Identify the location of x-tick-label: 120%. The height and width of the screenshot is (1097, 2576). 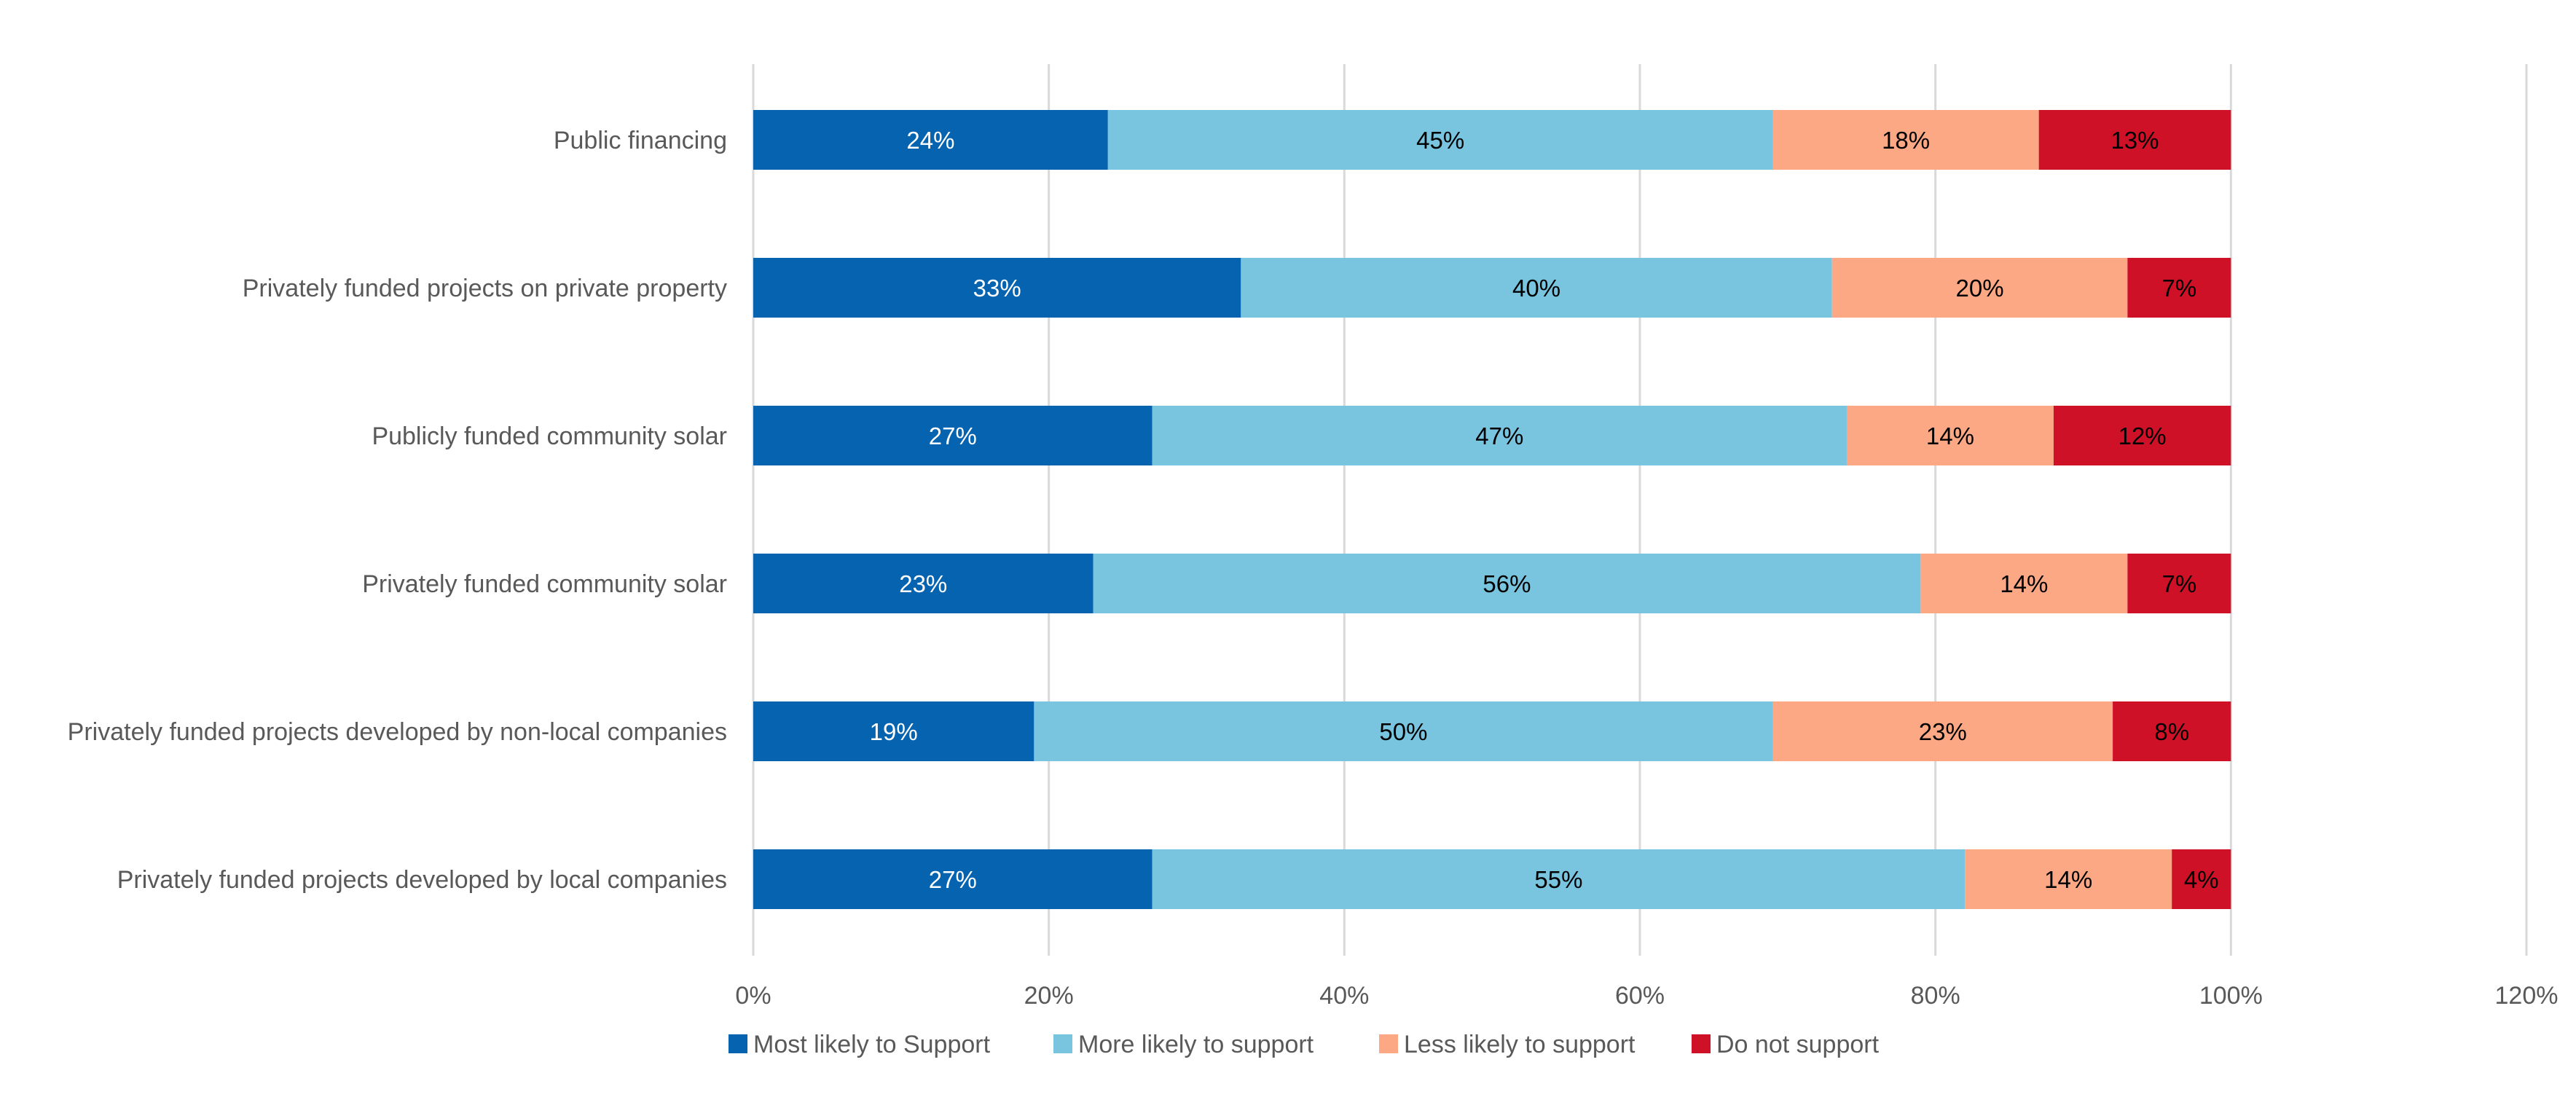
(2527, 996).